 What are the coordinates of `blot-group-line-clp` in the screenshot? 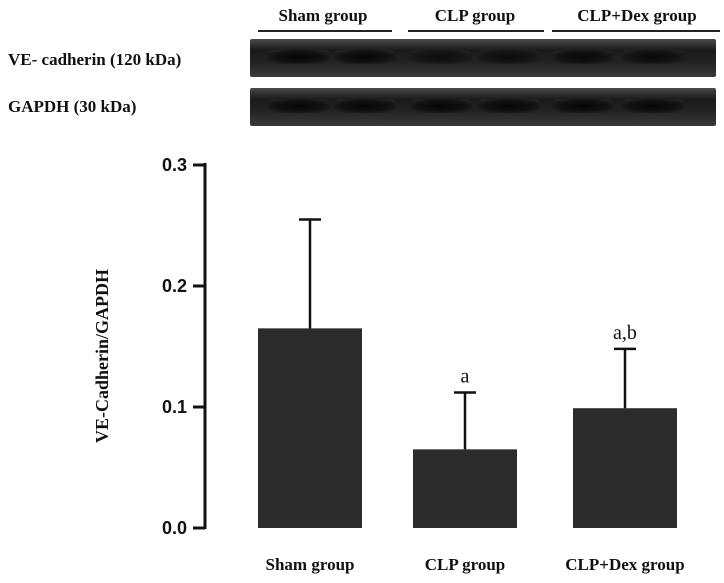 It's located at (476, 31).